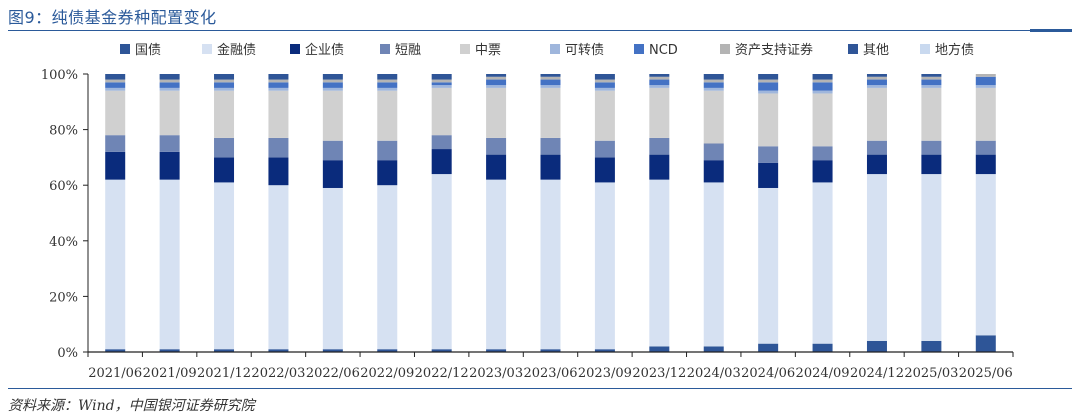 The width and height of the screenshot is (1080, 419). What do you see at coordinates (547, 50) in the screenshot?
I see `chart-legend: 国债 金融债 企业债 短融 中票 可转债 NCD 资产支持证券 其他 地方债` at bounding box center [547, 50].